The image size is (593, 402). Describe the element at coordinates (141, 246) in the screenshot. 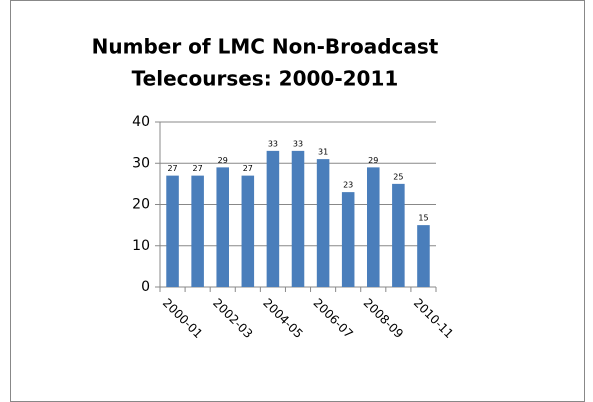

I see `y-tick-label: 10` at that location.